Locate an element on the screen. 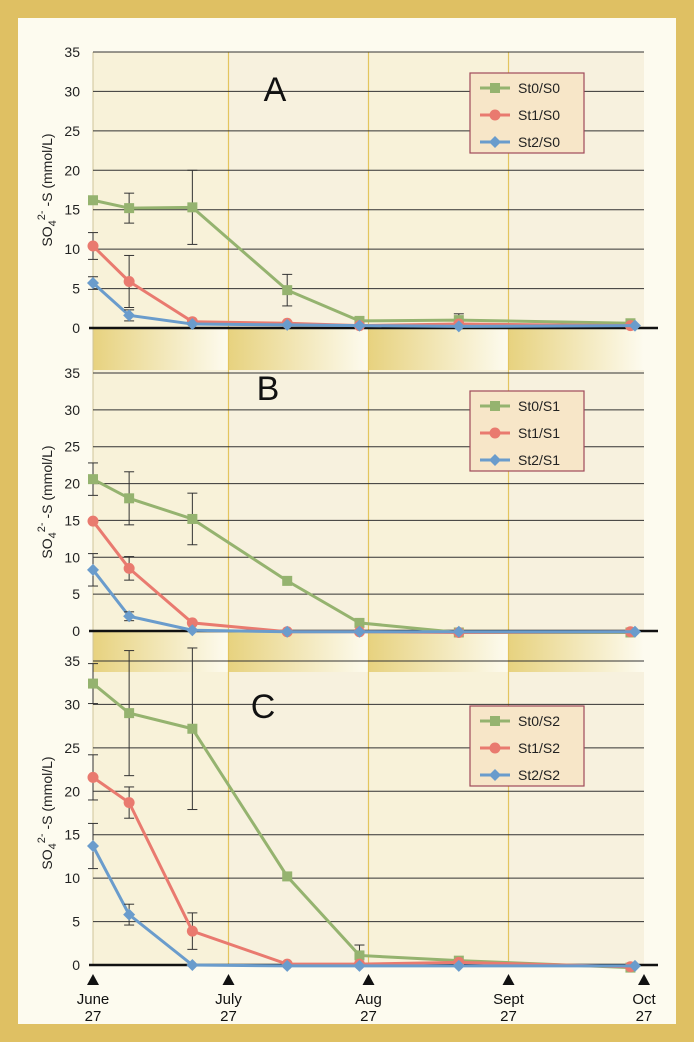  x-tick-month: July is located at coordinates (228, 999).